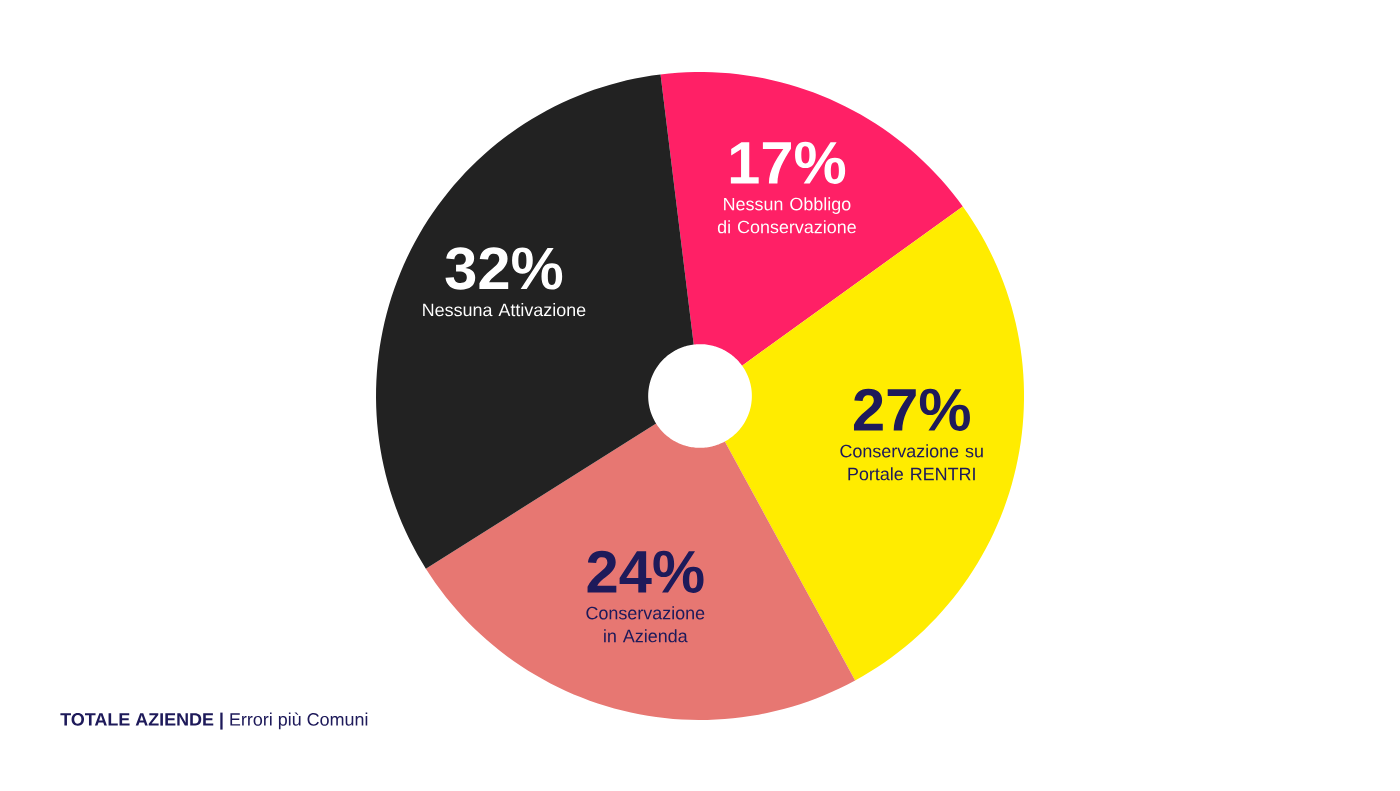  Describe the element at coordinates (911, 462) in the screenshot. I see `slice-label: Conservazione su Portale RENTRI` at that location.